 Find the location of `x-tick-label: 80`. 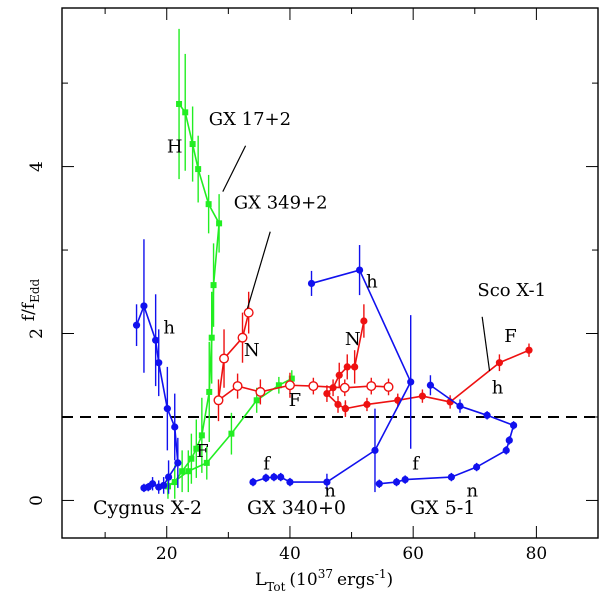

x-tick-label: 80 is located at coordinates (537, 554).